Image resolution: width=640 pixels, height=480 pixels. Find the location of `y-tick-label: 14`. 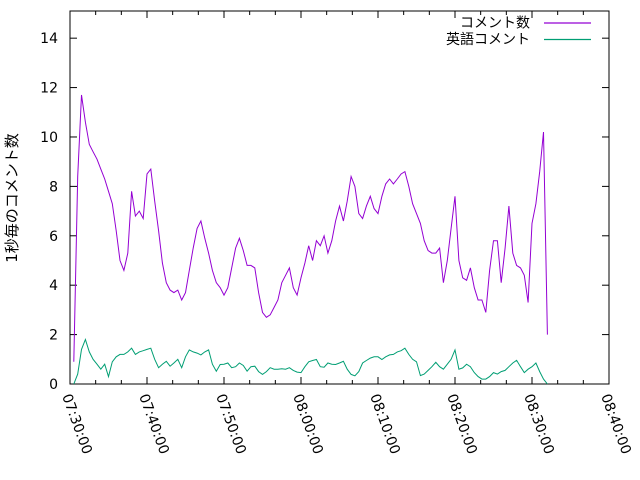

y-tick-label: 14 is located at coordinates (49, 39).